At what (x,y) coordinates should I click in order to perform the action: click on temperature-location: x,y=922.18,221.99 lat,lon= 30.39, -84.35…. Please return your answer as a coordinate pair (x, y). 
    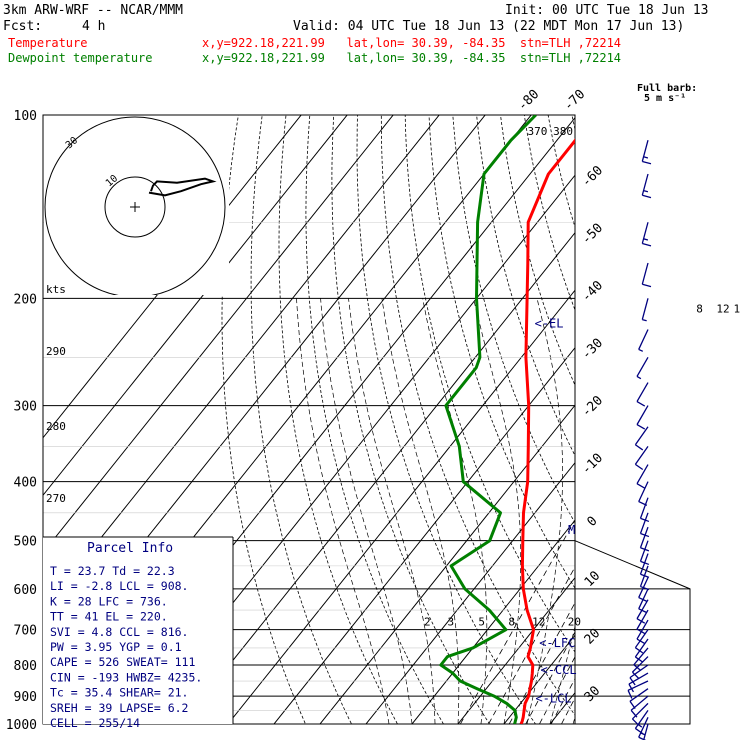
    Looking at the image, I should click on (412, 43).